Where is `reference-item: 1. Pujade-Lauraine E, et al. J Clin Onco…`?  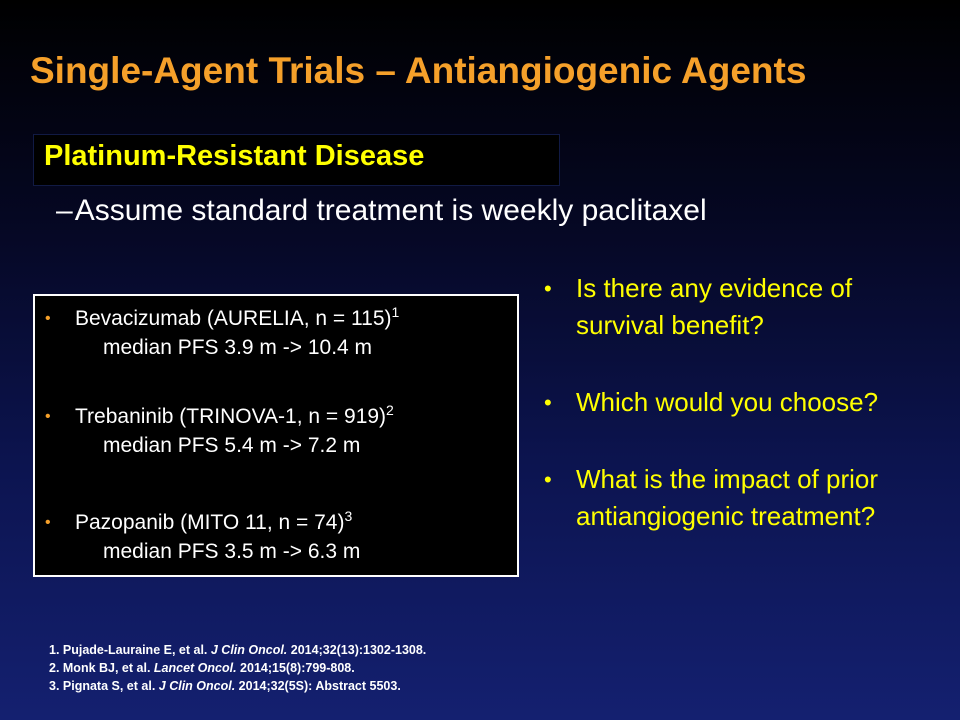
reference-item: 1. Pujade-Lauraine E, et al. J Clin Onco… is located at coordinates (237, 650).